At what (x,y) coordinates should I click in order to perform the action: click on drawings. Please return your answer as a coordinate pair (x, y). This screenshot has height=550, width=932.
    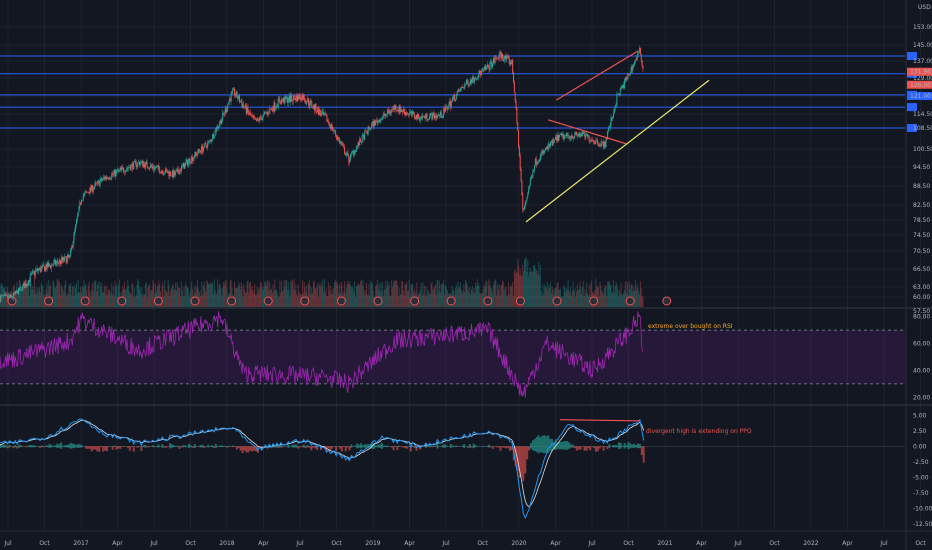
    Looking at the image, I should click on (617, 136).